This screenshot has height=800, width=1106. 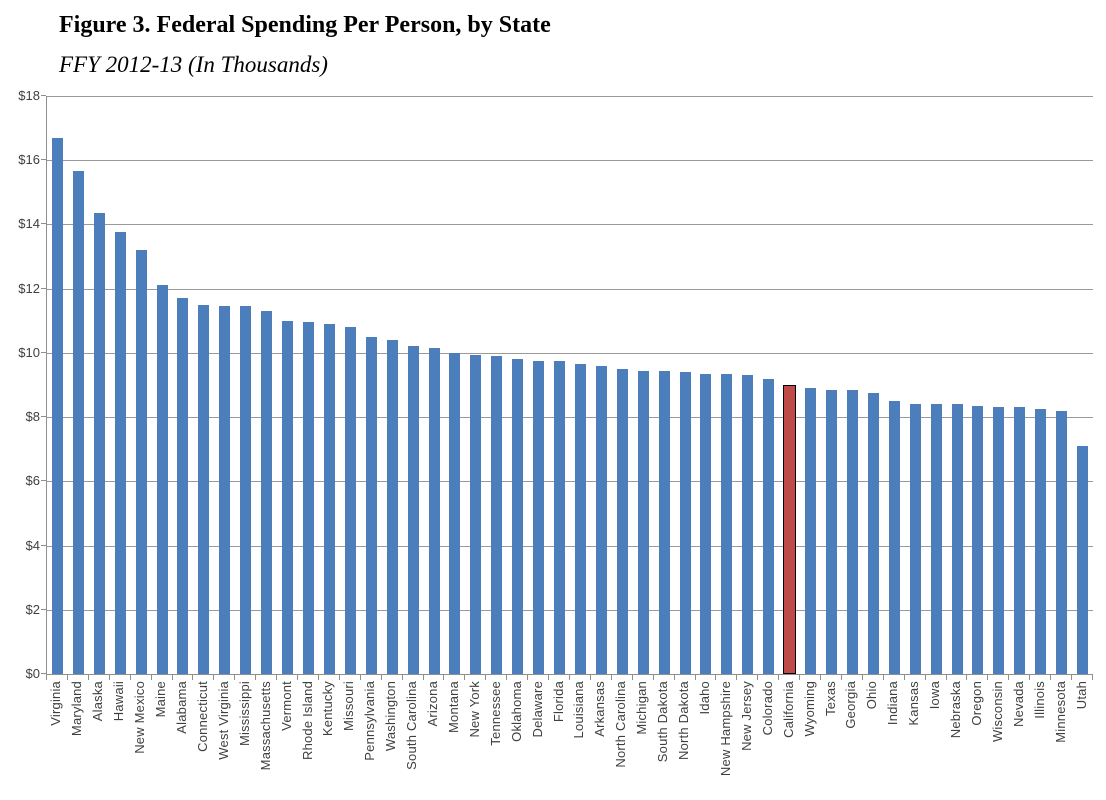 What do you see at coordinates (1018, 704) in the screenshot?
I see `x-label-nevada: Nevada` at bounding box center [1018, 704].